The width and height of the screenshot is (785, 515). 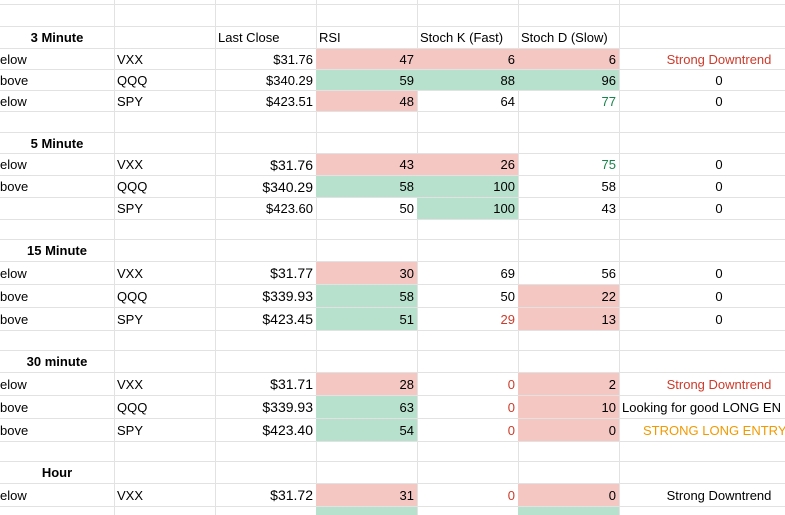 I want to click on section-title-5-minute: 5 Minute, so click(x=57, y=143).